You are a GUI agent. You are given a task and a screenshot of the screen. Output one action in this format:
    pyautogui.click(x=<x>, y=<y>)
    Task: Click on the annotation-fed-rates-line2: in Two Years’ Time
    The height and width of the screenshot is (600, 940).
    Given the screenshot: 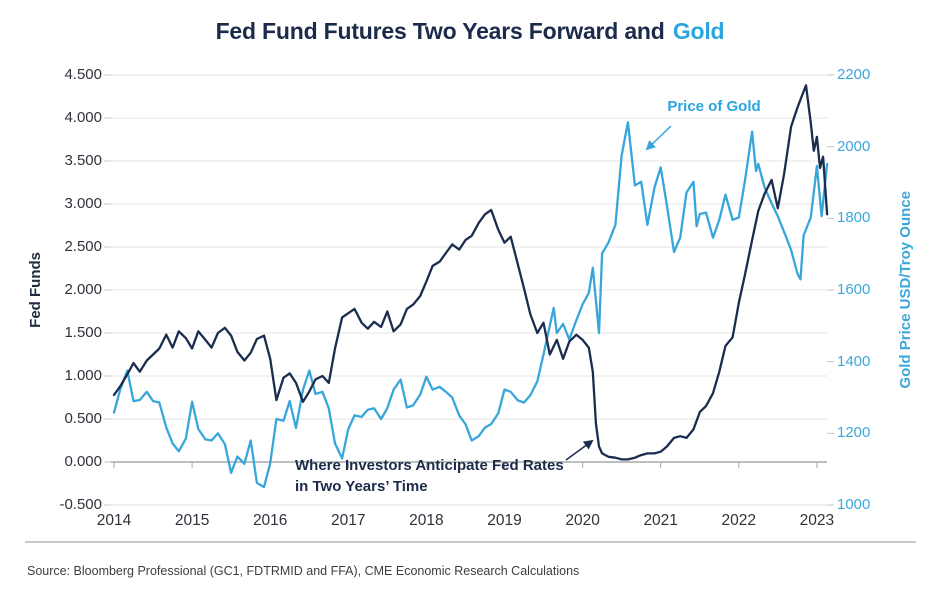 What is the action you would take?
    pyautogui.click(x=361, y=486)
    